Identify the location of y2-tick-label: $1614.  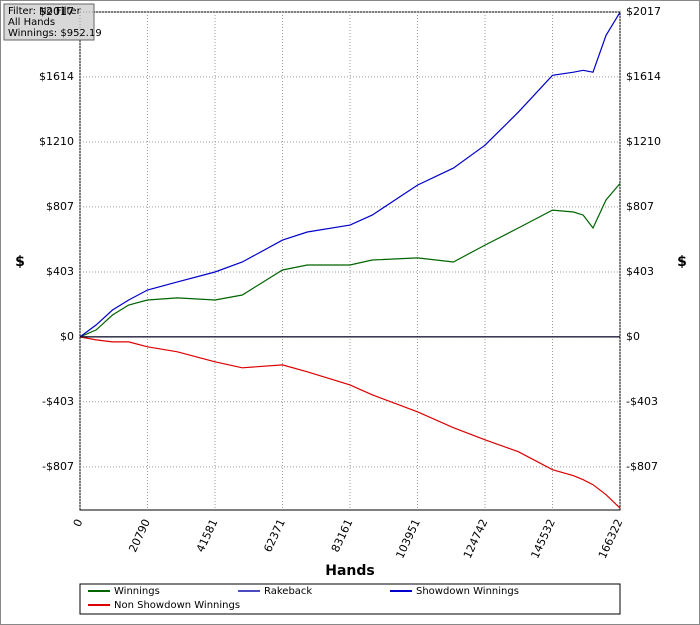
(643, 76).